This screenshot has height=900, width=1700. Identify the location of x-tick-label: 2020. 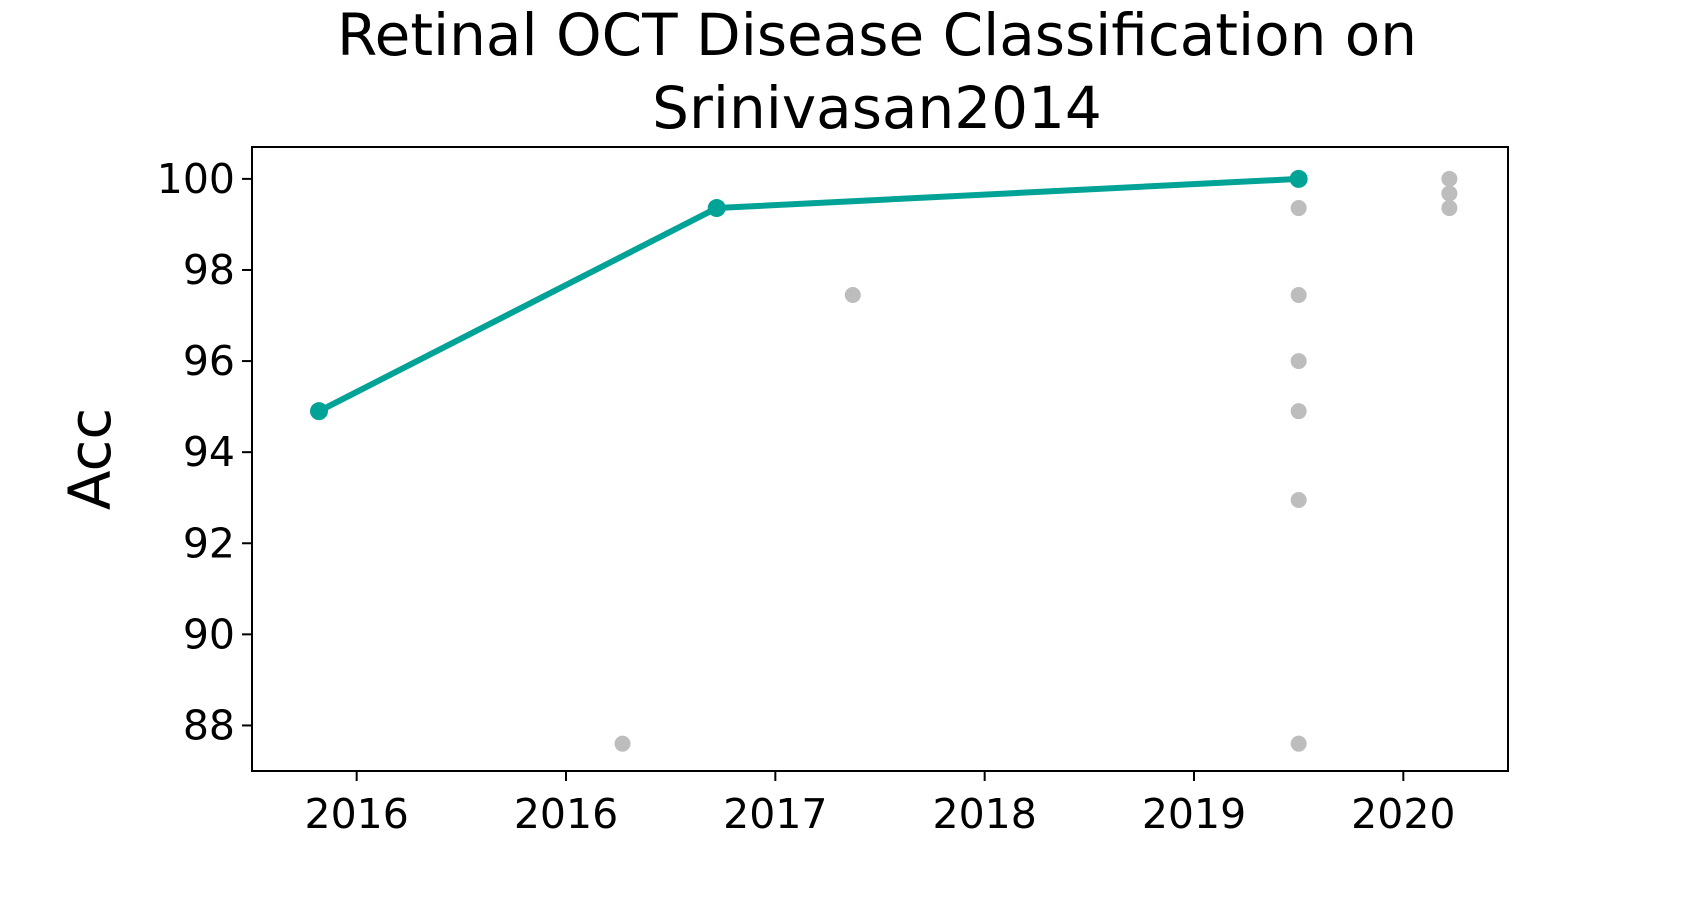
(1403, 814).